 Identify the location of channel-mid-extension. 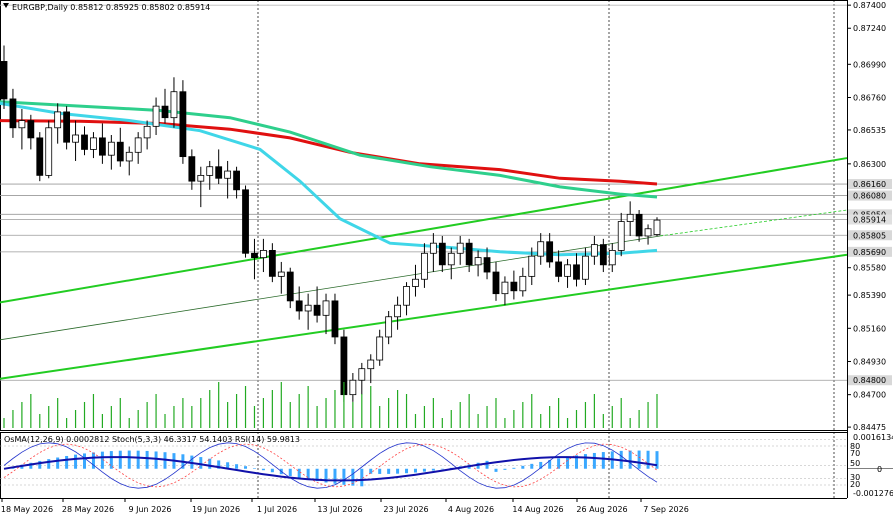
(753, 223).